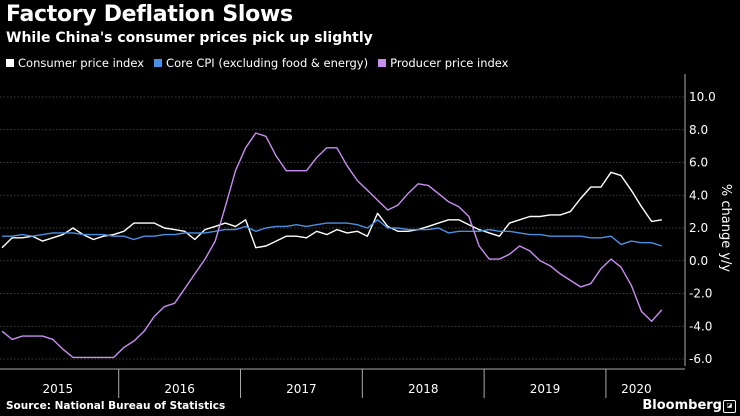 This screenshot has height=416, width=740. I want to click on x-year-label: 2019, so click(545, 389).